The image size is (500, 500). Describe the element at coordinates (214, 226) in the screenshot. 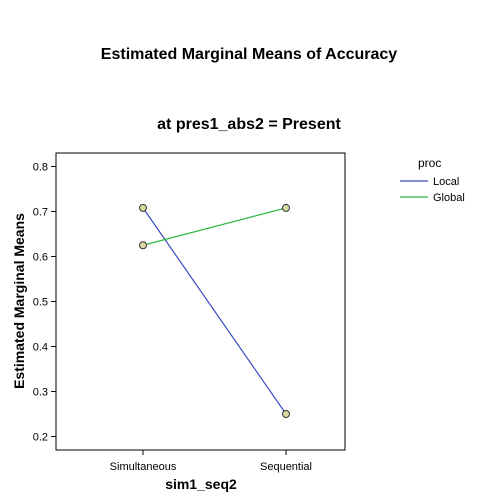

I see `series-line-global` at that location.